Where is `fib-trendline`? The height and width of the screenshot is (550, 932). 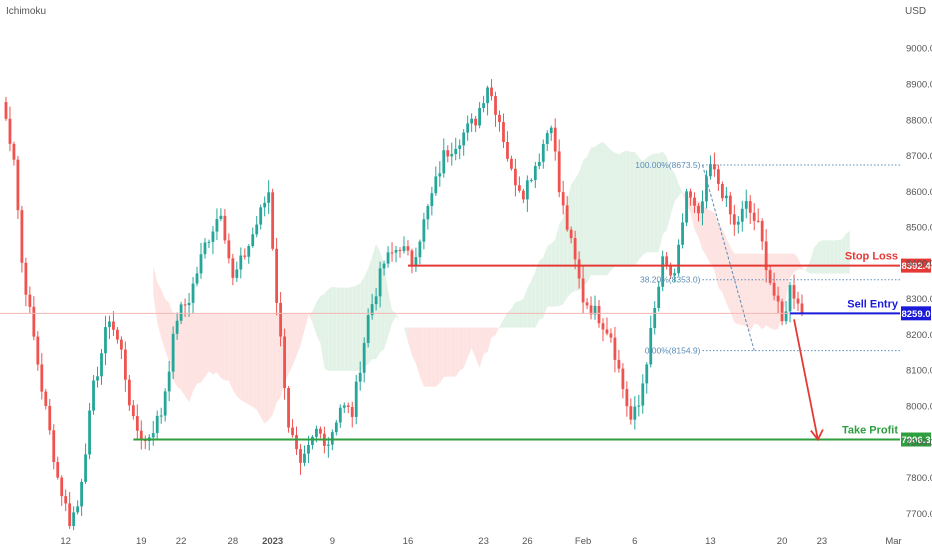 fib-trendline is located at coordinates (728, 257).